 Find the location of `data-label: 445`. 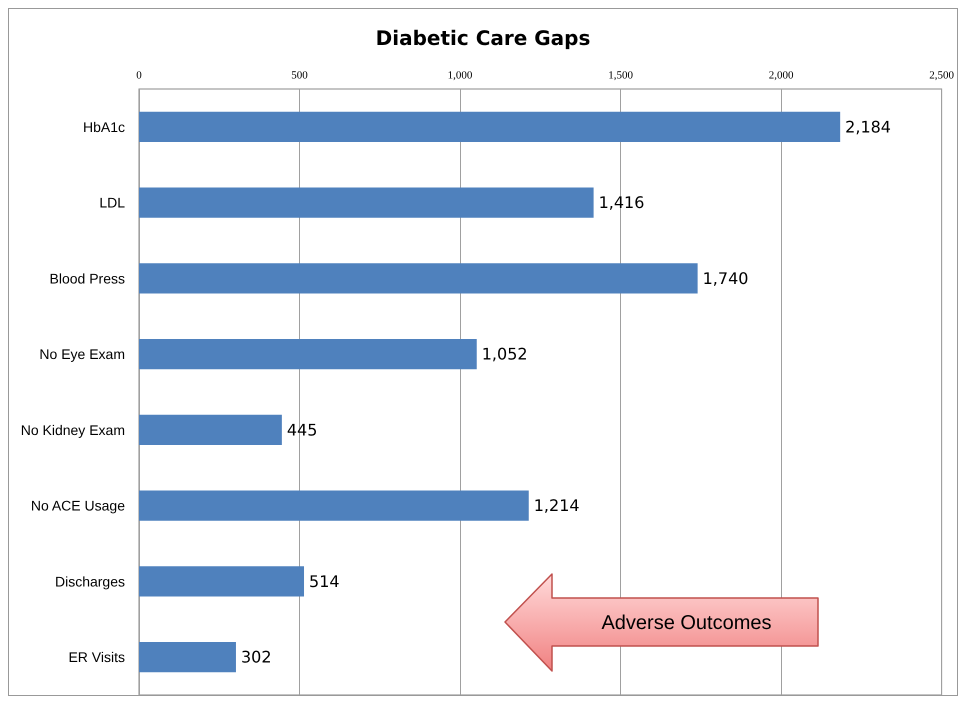

data-label: 445 is located at coordinates (302, 430).